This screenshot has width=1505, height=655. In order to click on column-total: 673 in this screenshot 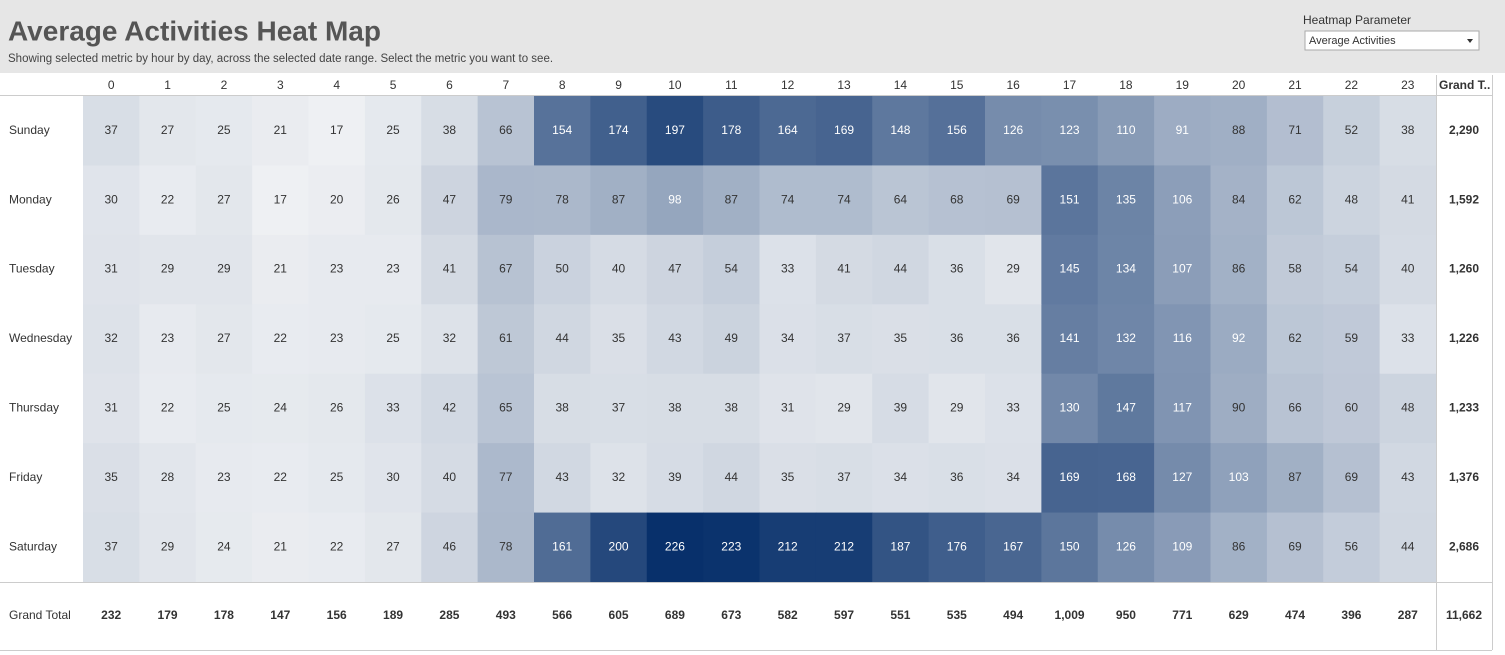, I will do `click(731, 615)`.